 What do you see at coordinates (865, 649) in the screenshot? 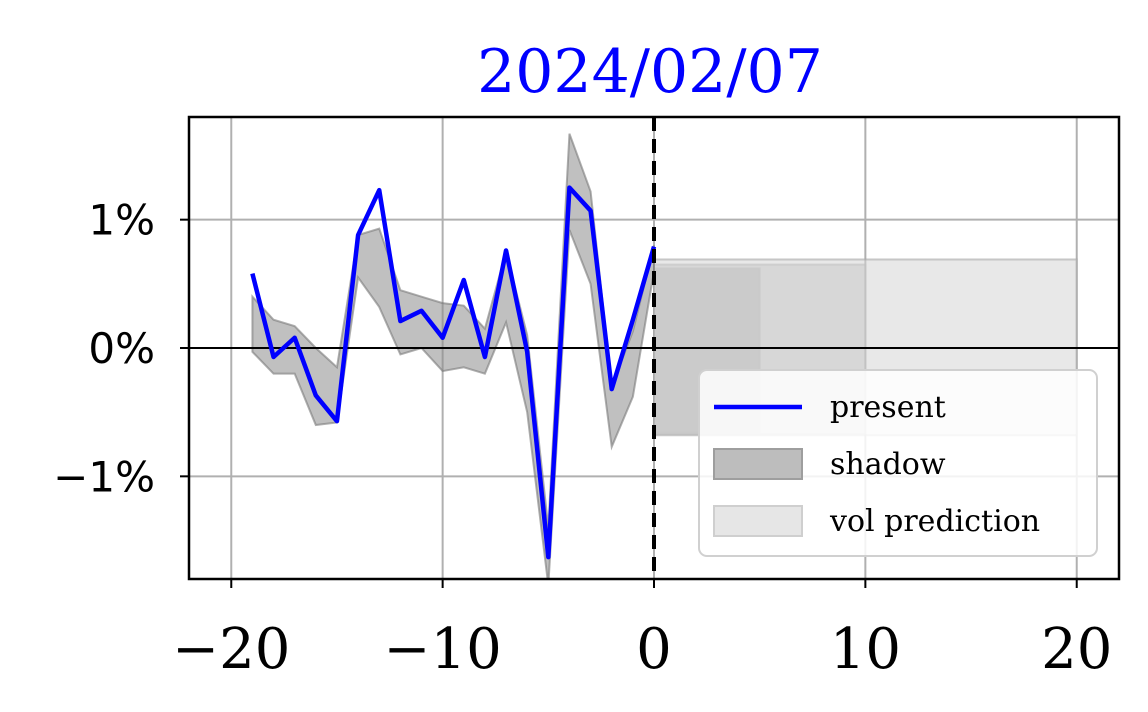
I see `x-tick-label: 10` at bounding box center [865, 649].